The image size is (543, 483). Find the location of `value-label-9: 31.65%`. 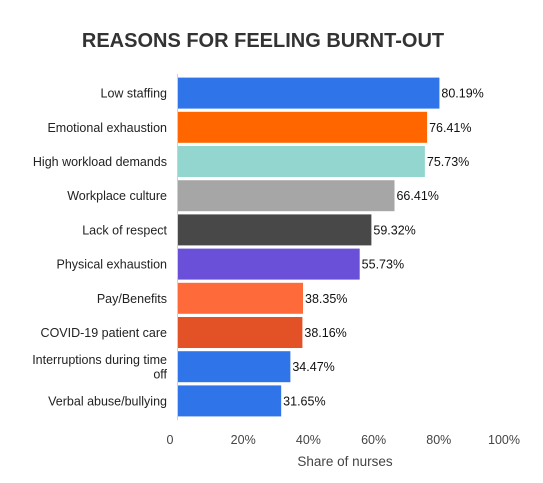

value-label-9: 31.65% is located at coordinates (304, 401).